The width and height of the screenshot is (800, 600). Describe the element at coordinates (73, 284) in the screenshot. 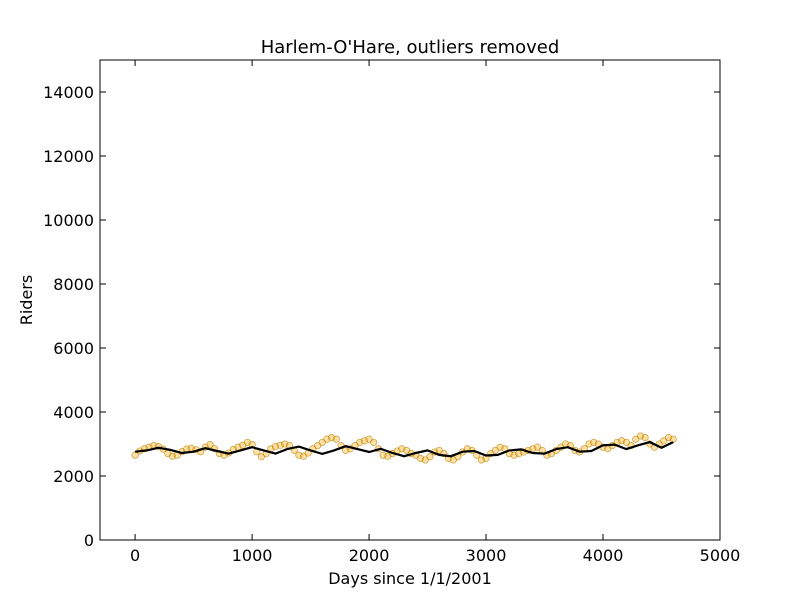

I see `y-tick-label: 8000` at that location.